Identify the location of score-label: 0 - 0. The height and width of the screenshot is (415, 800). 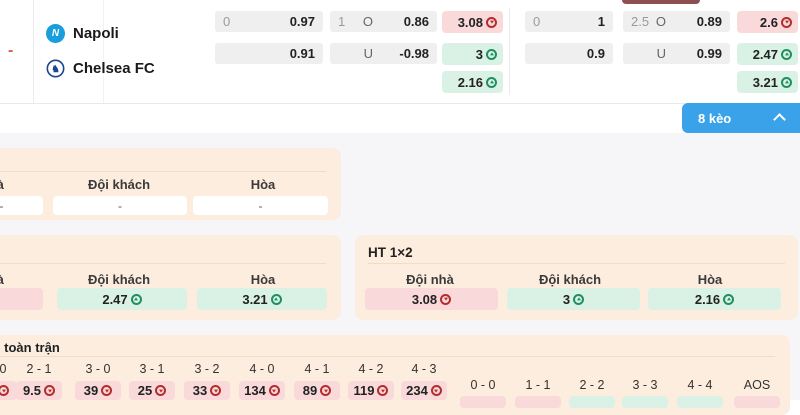
(483, 385).